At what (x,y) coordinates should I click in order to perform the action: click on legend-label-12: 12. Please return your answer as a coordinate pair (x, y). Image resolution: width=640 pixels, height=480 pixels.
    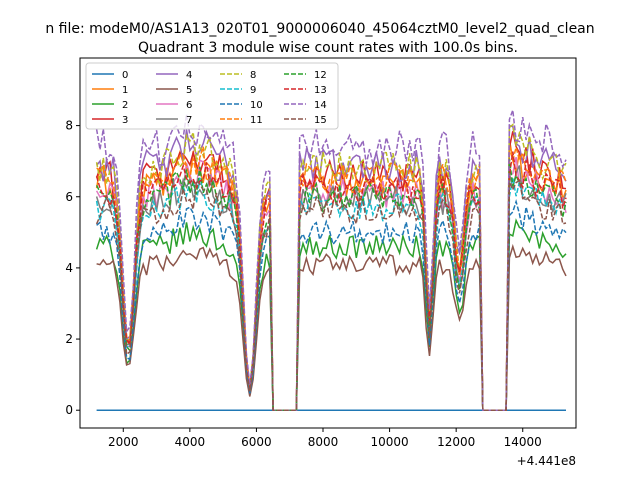
    Looking at the image, I should click on (320, 75).